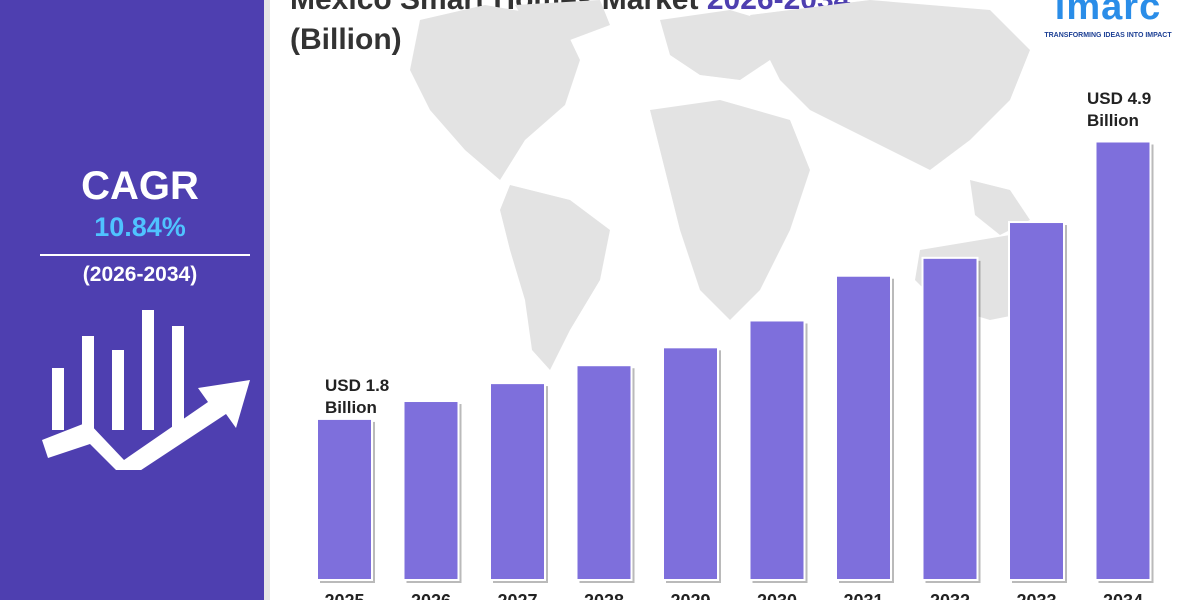 The width and height of the screenshot is (1200, 600). Describe the element at coordinates (1108, 14) in the screenshot. I see `logo-wordmark: imarc` at that location.